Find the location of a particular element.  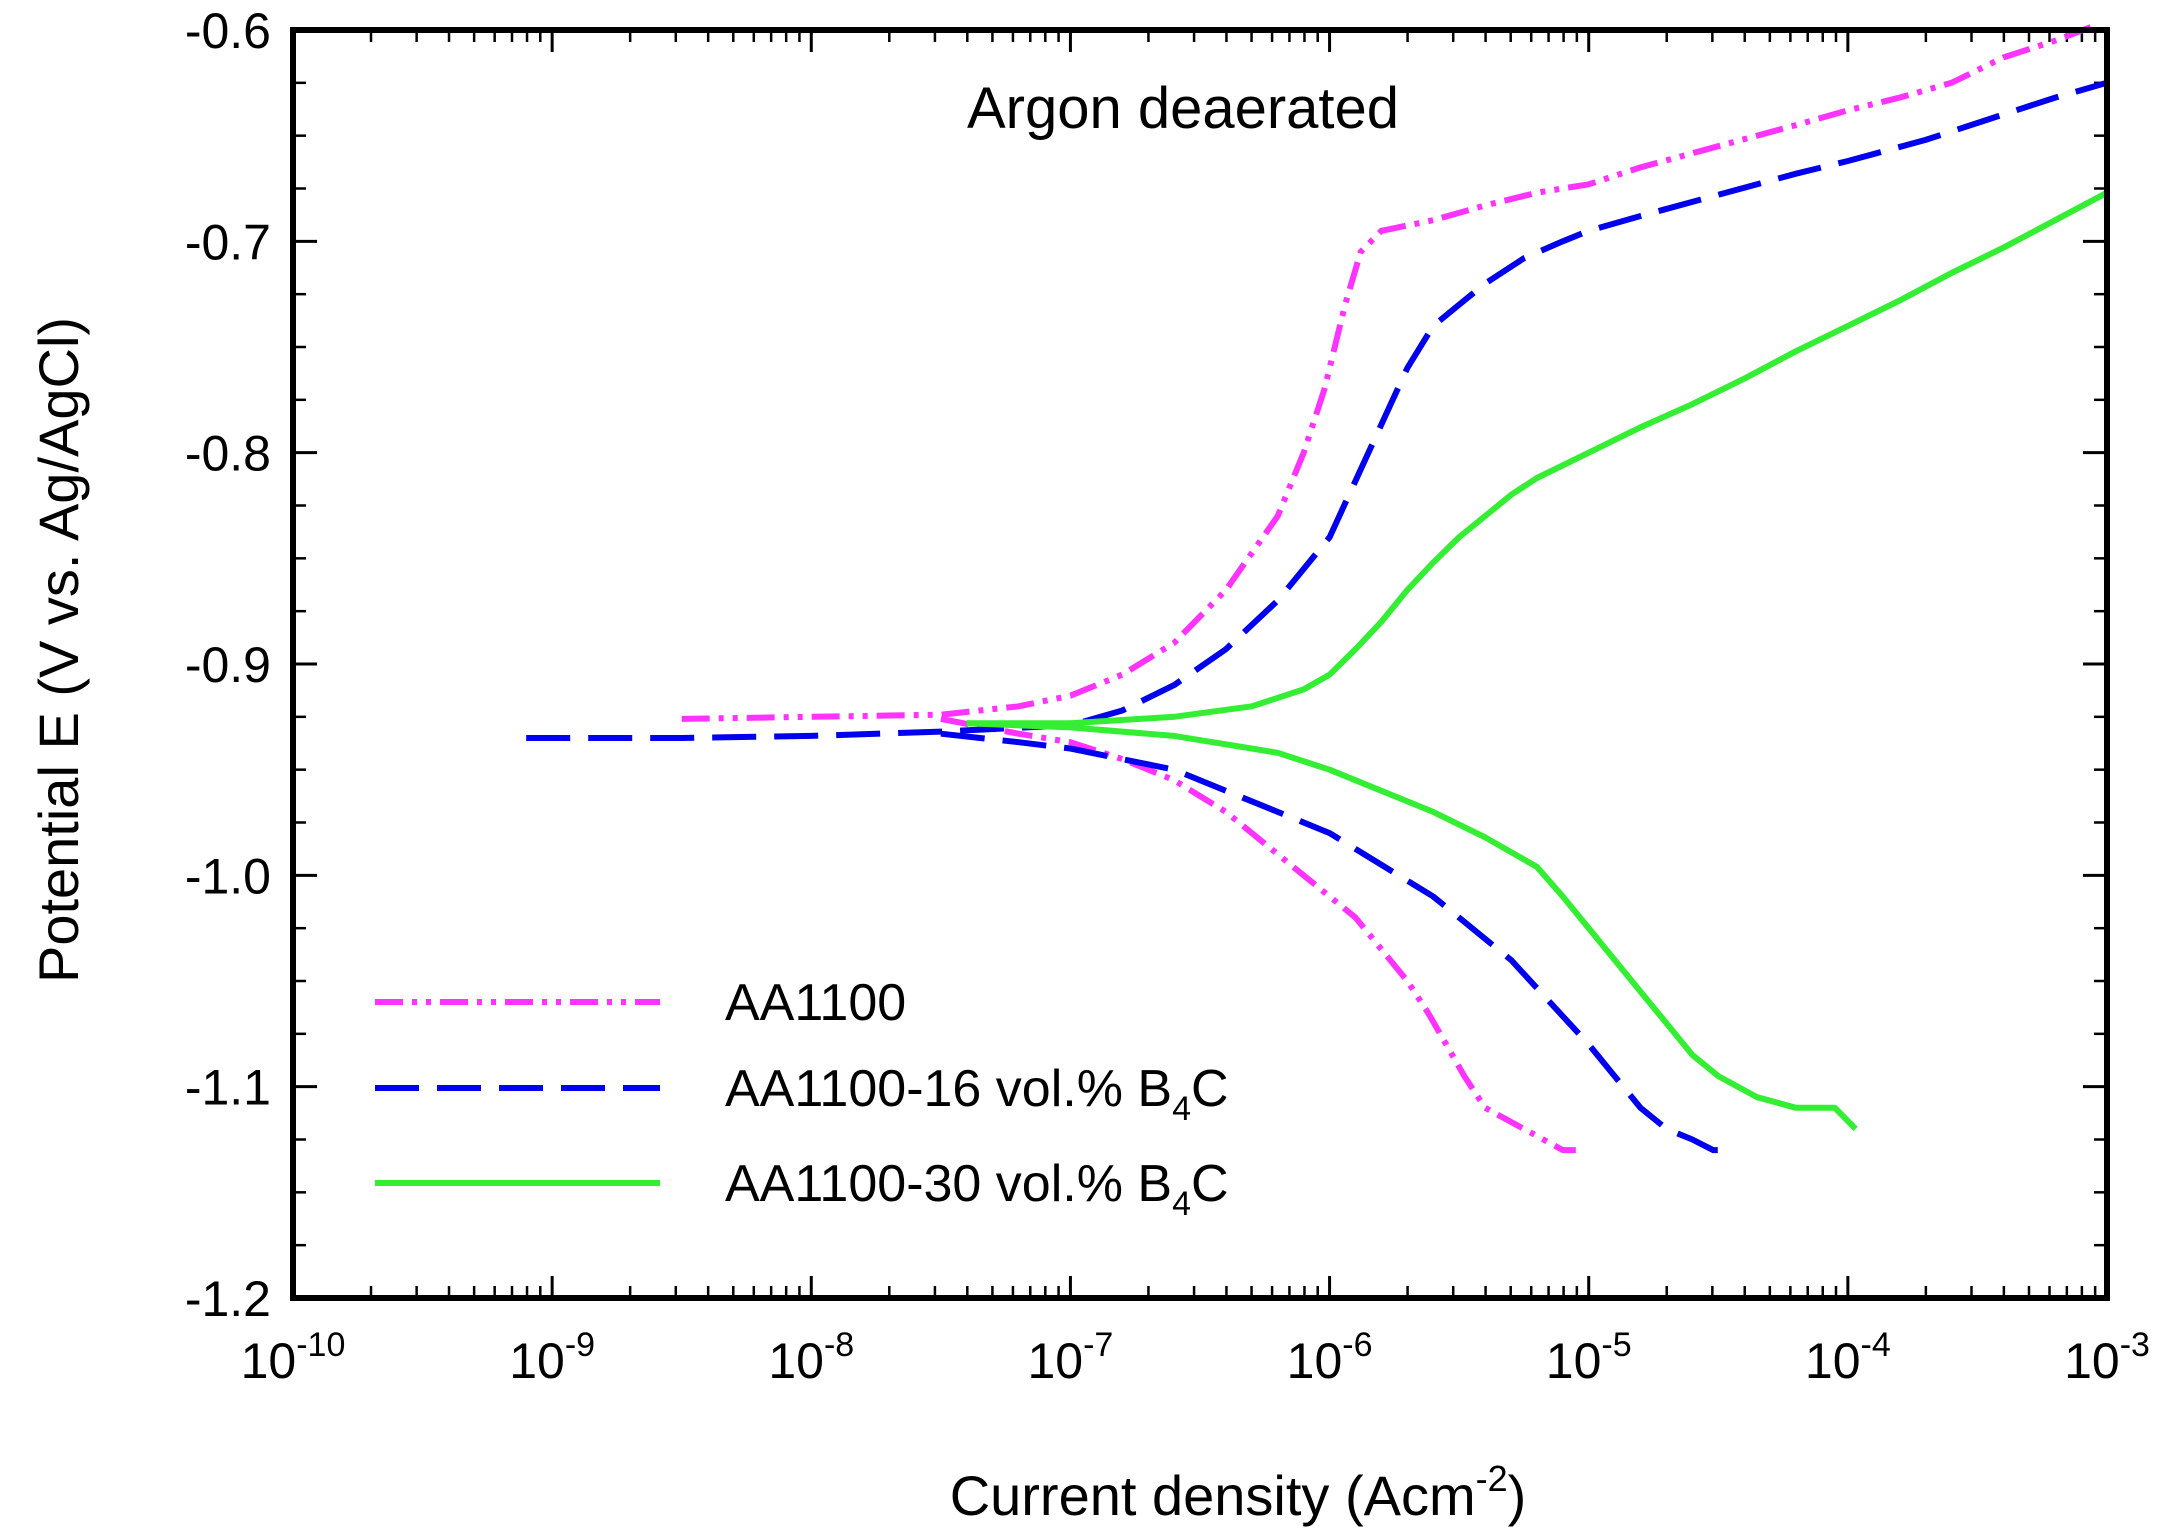

x-tick-label: 10⁻⁷ is located at coordinates (1070, 1357).